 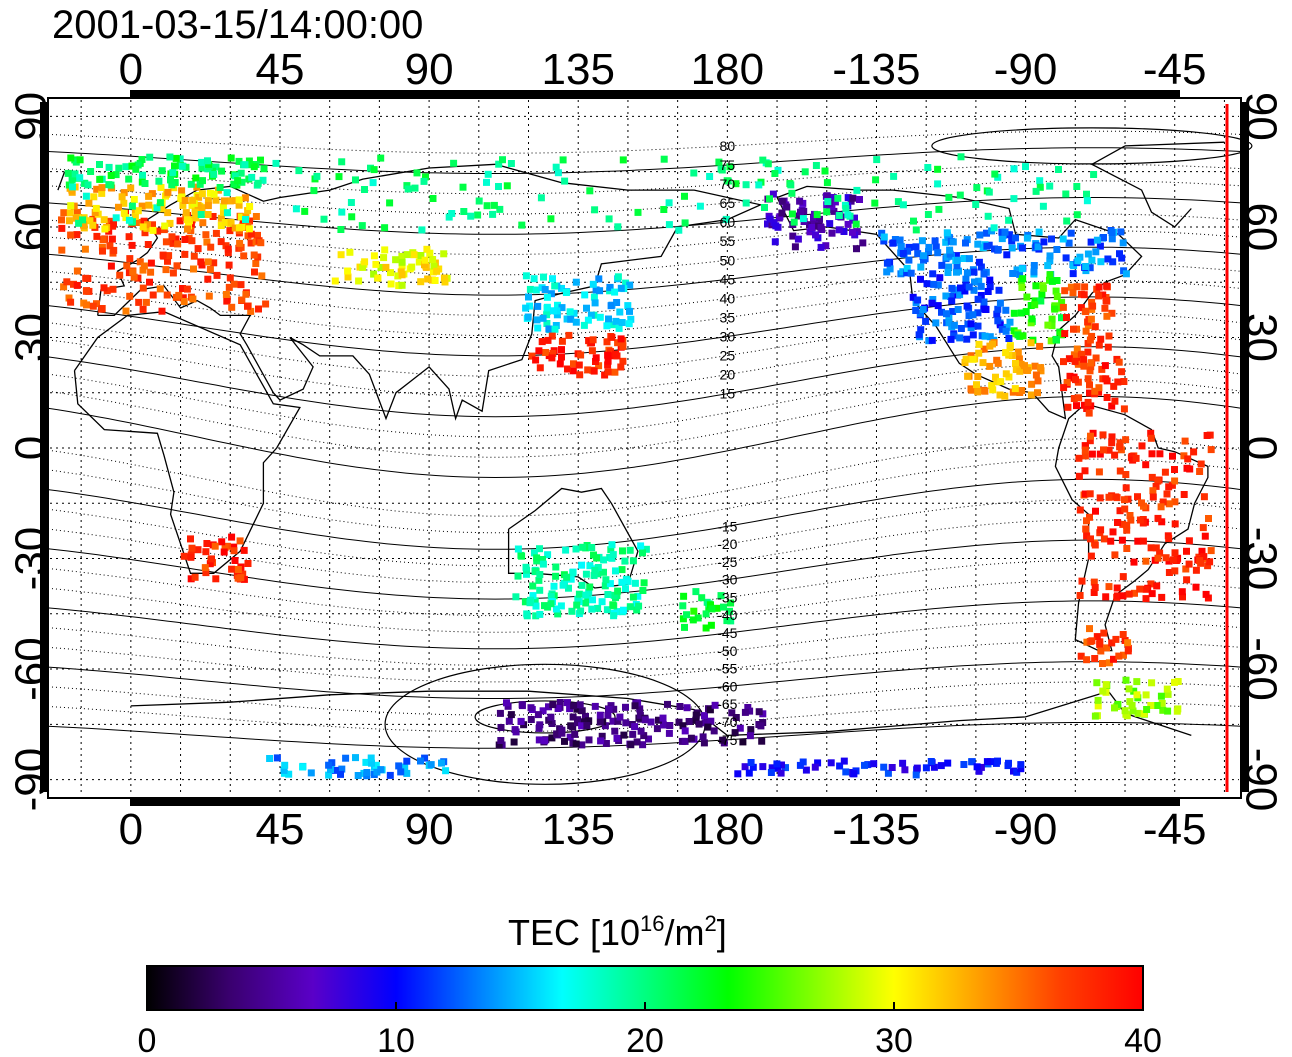 What do you see at coordinates (728, 394) in the screenshot?
I see `magnetic-latitude-label: 15` at bounding box center [728, 394].